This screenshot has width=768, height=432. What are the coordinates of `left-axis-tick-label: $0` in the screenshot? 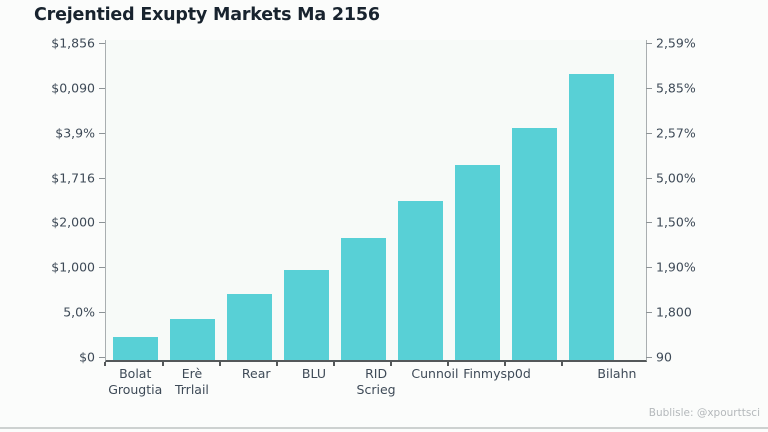 It's located at (87, 357).